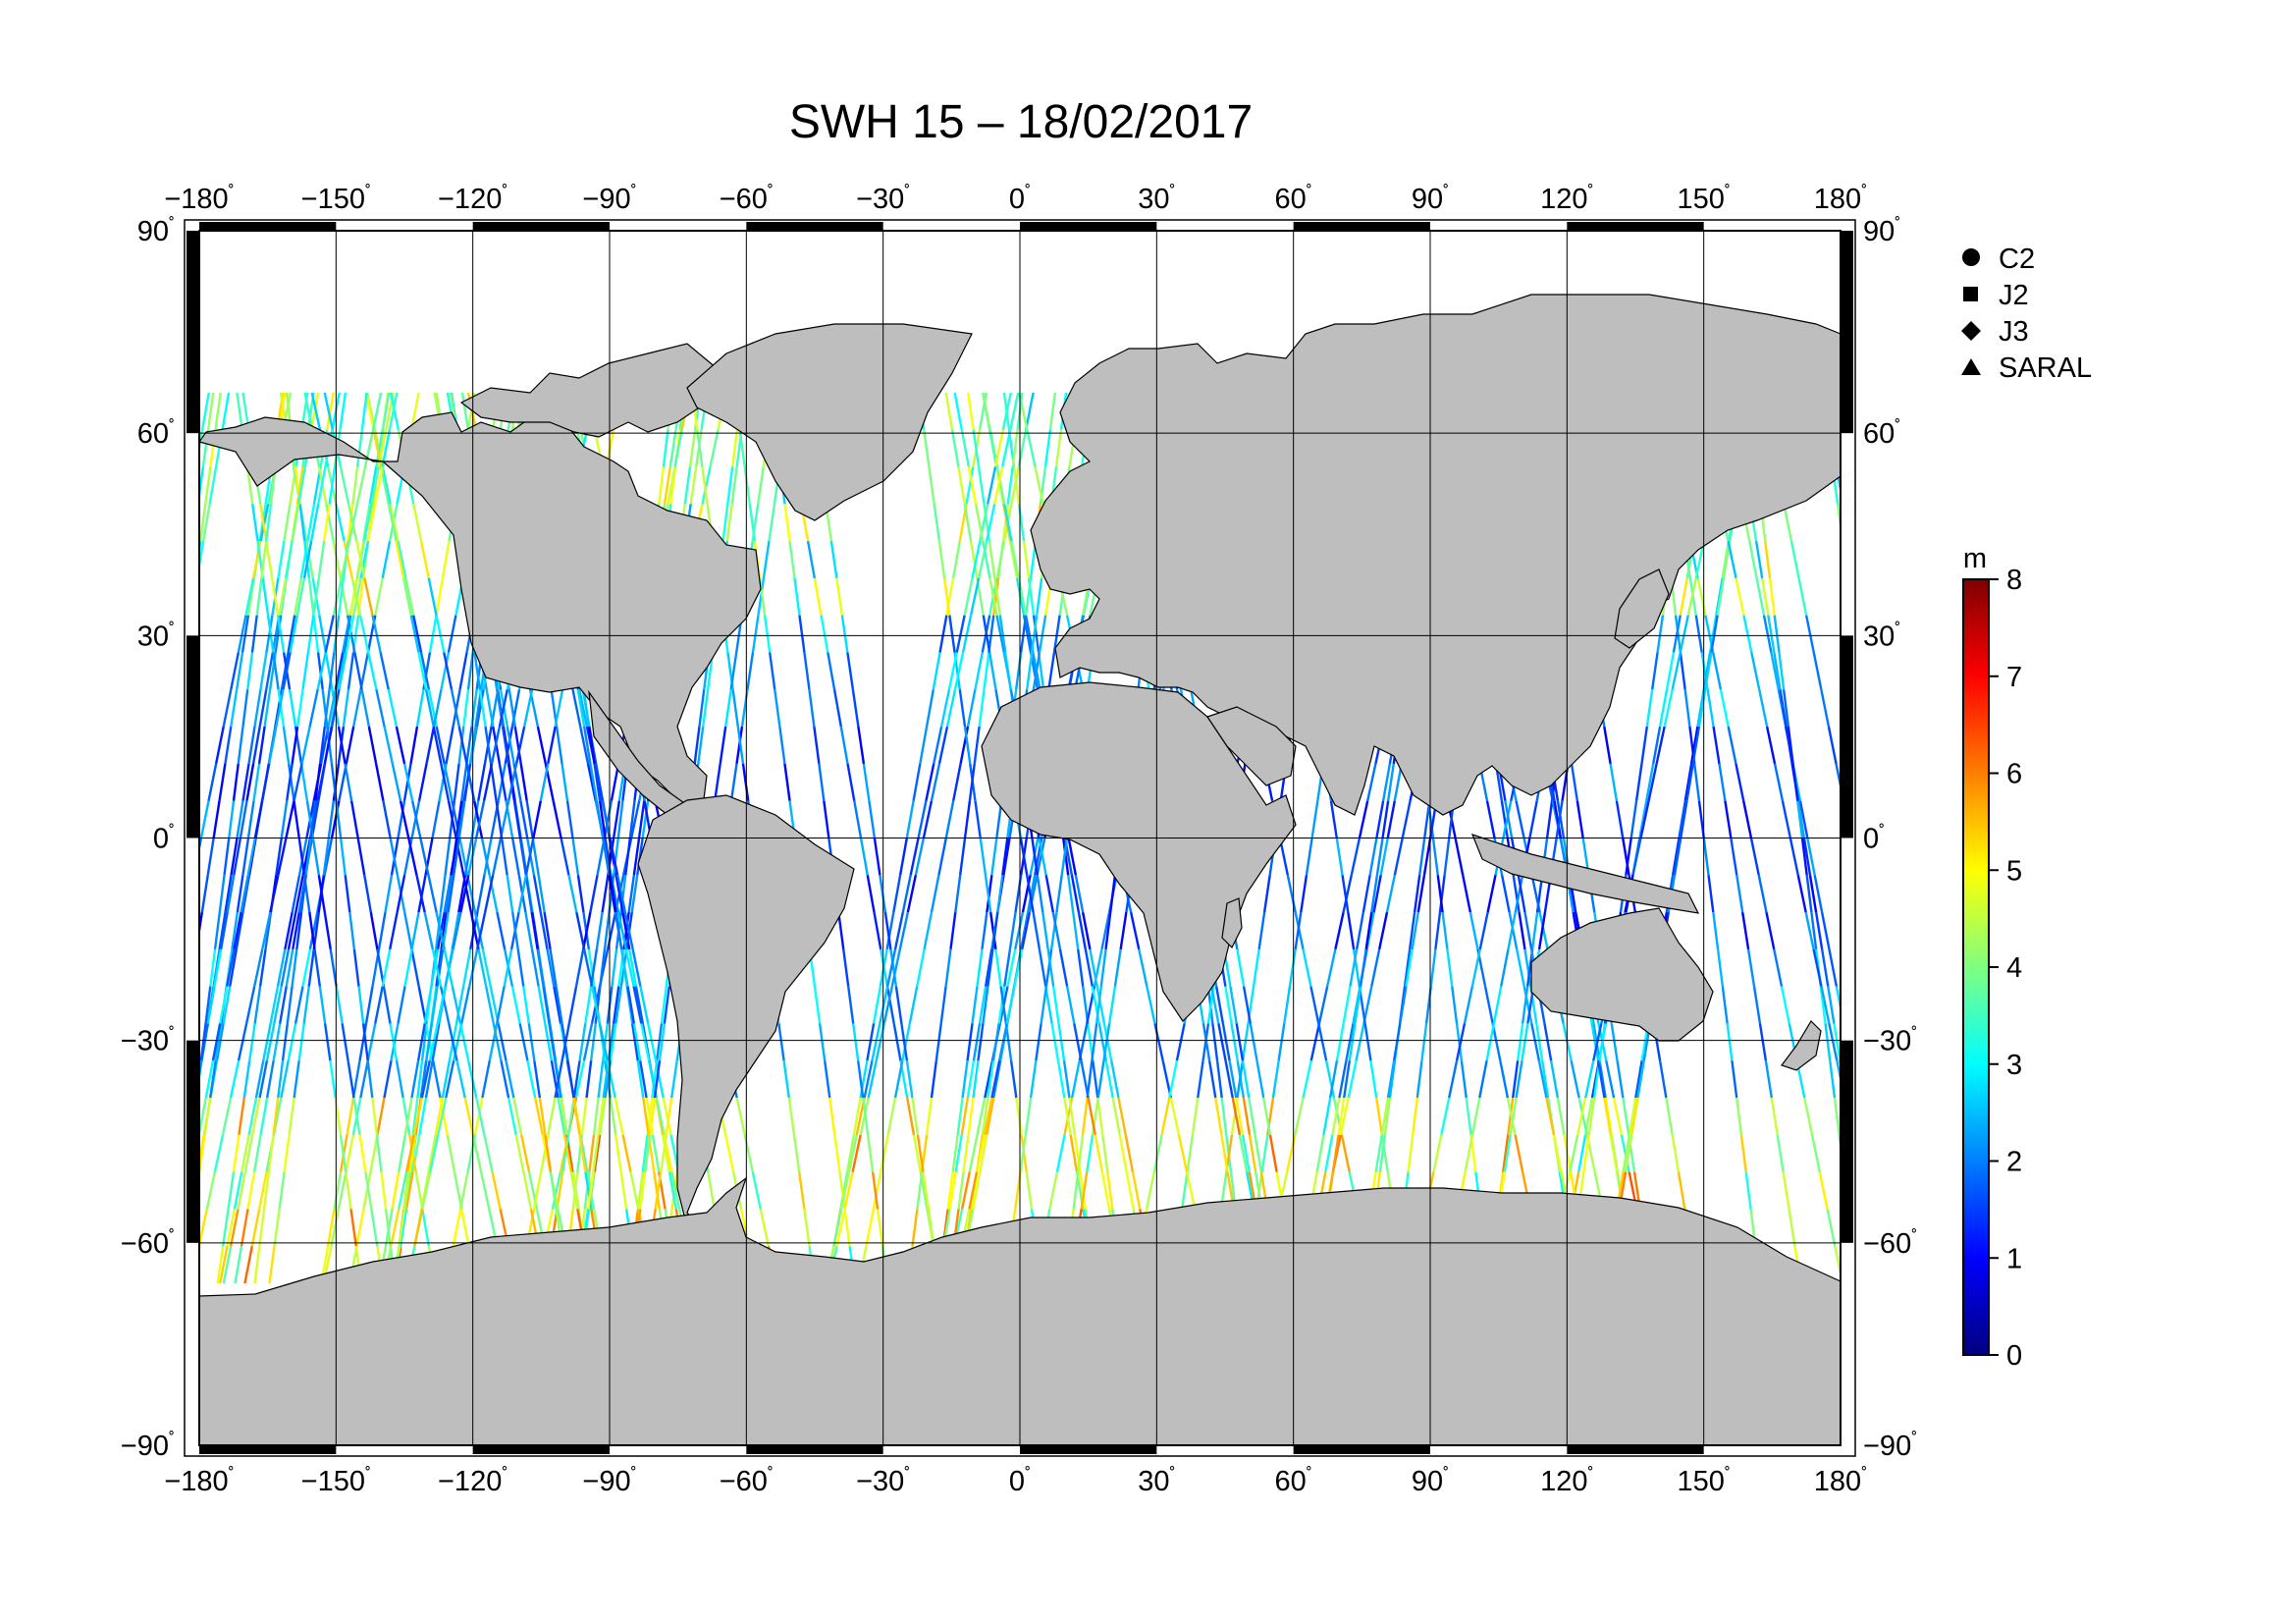  I want to click on longitude-tick-label: 180˚, so click(1841, 199).